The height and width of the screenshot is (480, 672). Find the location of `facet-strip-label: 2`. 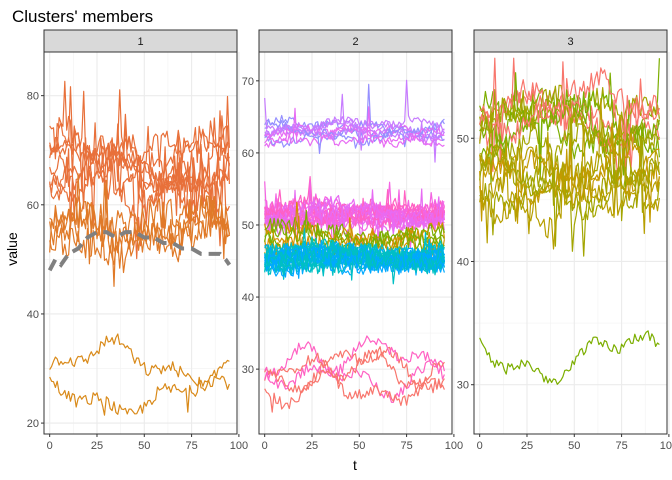

facet-strip-label: 2 is located at coordinates (355, 42).